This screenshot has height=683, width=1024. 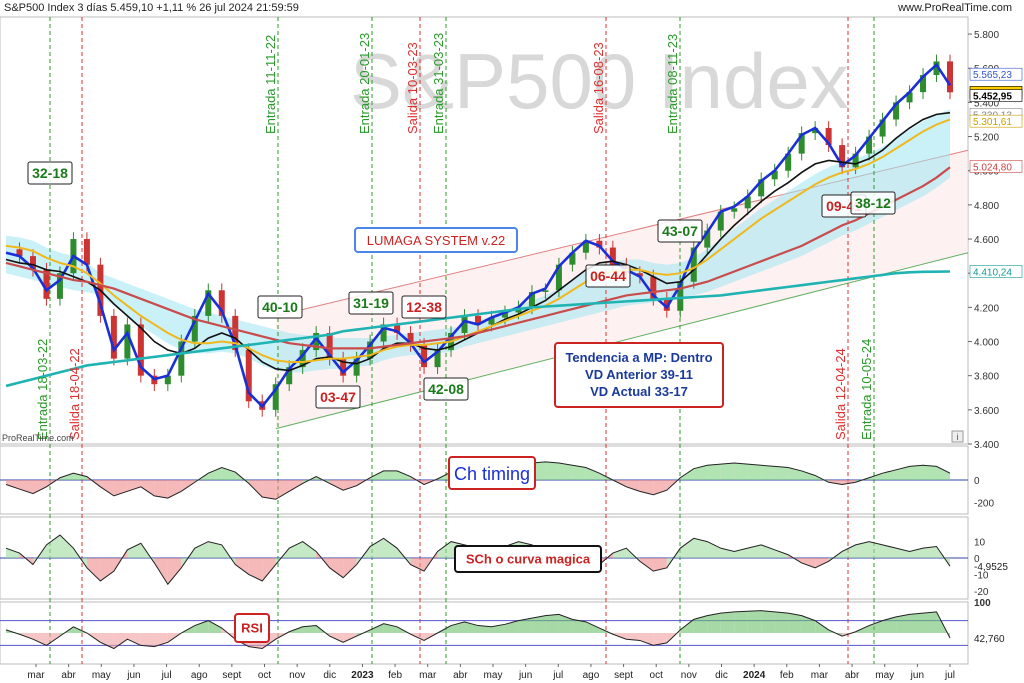 I want to click on timing-y-tick-label: -200, so click(x=984, y=504).